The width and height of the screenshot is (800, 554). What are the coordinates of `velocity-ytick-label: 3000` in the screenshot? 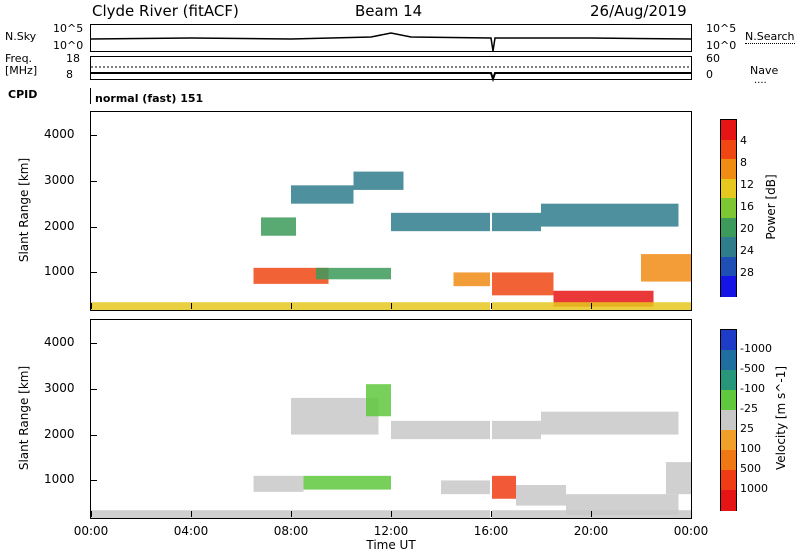 It's located at (59, 387).